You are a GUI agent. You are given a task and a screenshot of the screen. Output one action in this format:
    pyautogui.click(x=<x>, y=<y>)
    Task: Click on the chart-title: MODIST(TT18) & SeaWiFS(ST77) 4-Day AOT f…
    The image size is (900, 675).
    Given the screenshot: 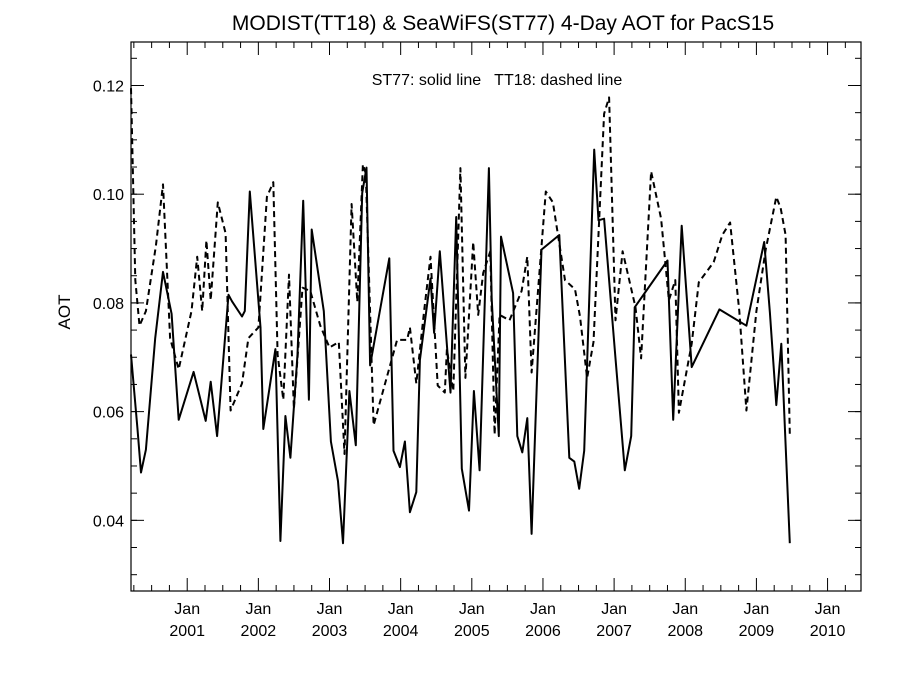 What is the action you would take?
    pyautogui.click(x=503, y=23)
    